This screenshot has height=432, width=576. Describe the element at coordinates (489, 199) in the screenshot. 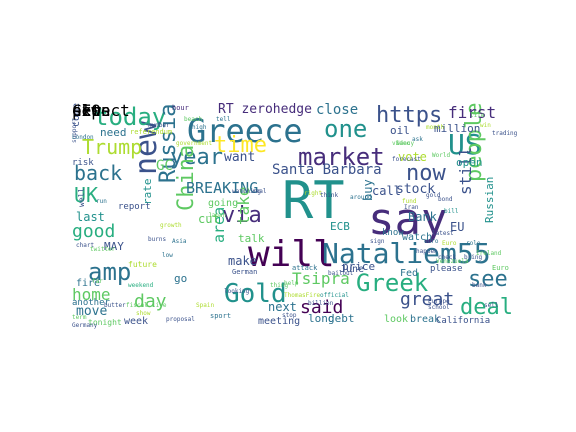

I see `cloud-word: Russian` at that location.